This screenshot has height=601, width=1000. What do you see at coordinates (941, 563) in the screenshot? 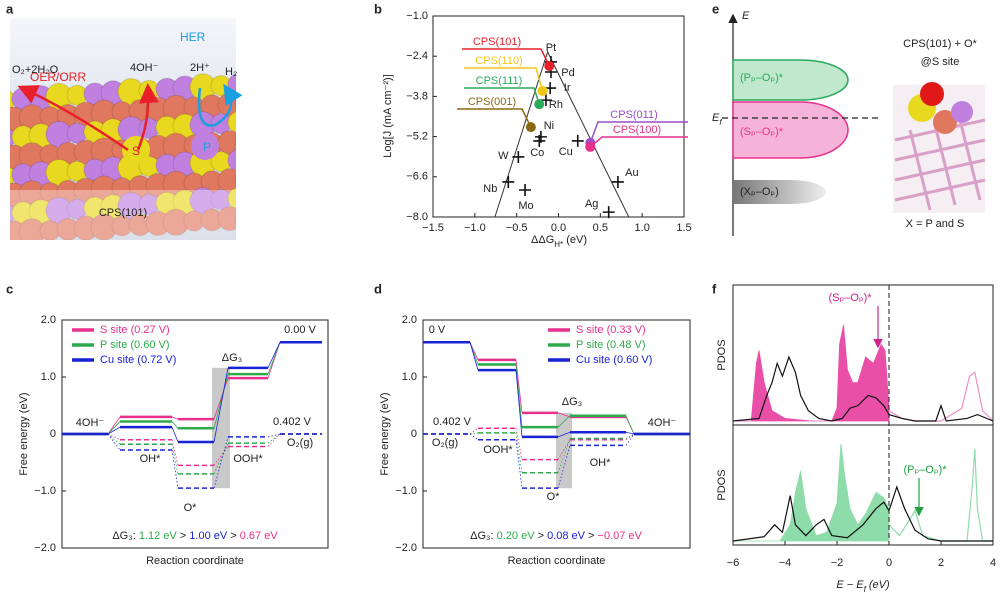
I see `x-tick-label: 2` at bounding box center [941, 563].